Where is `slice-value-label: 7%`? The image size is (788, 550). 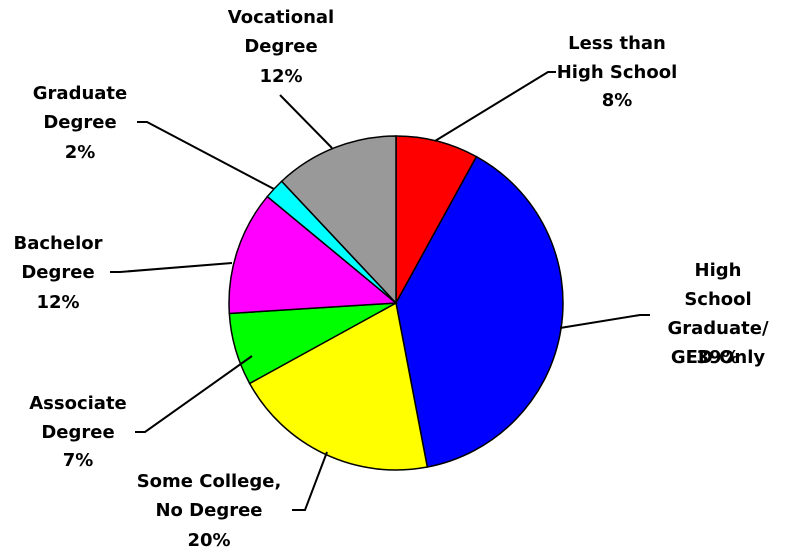 slice-value-label: 7% is located at coordinates (78, 460).